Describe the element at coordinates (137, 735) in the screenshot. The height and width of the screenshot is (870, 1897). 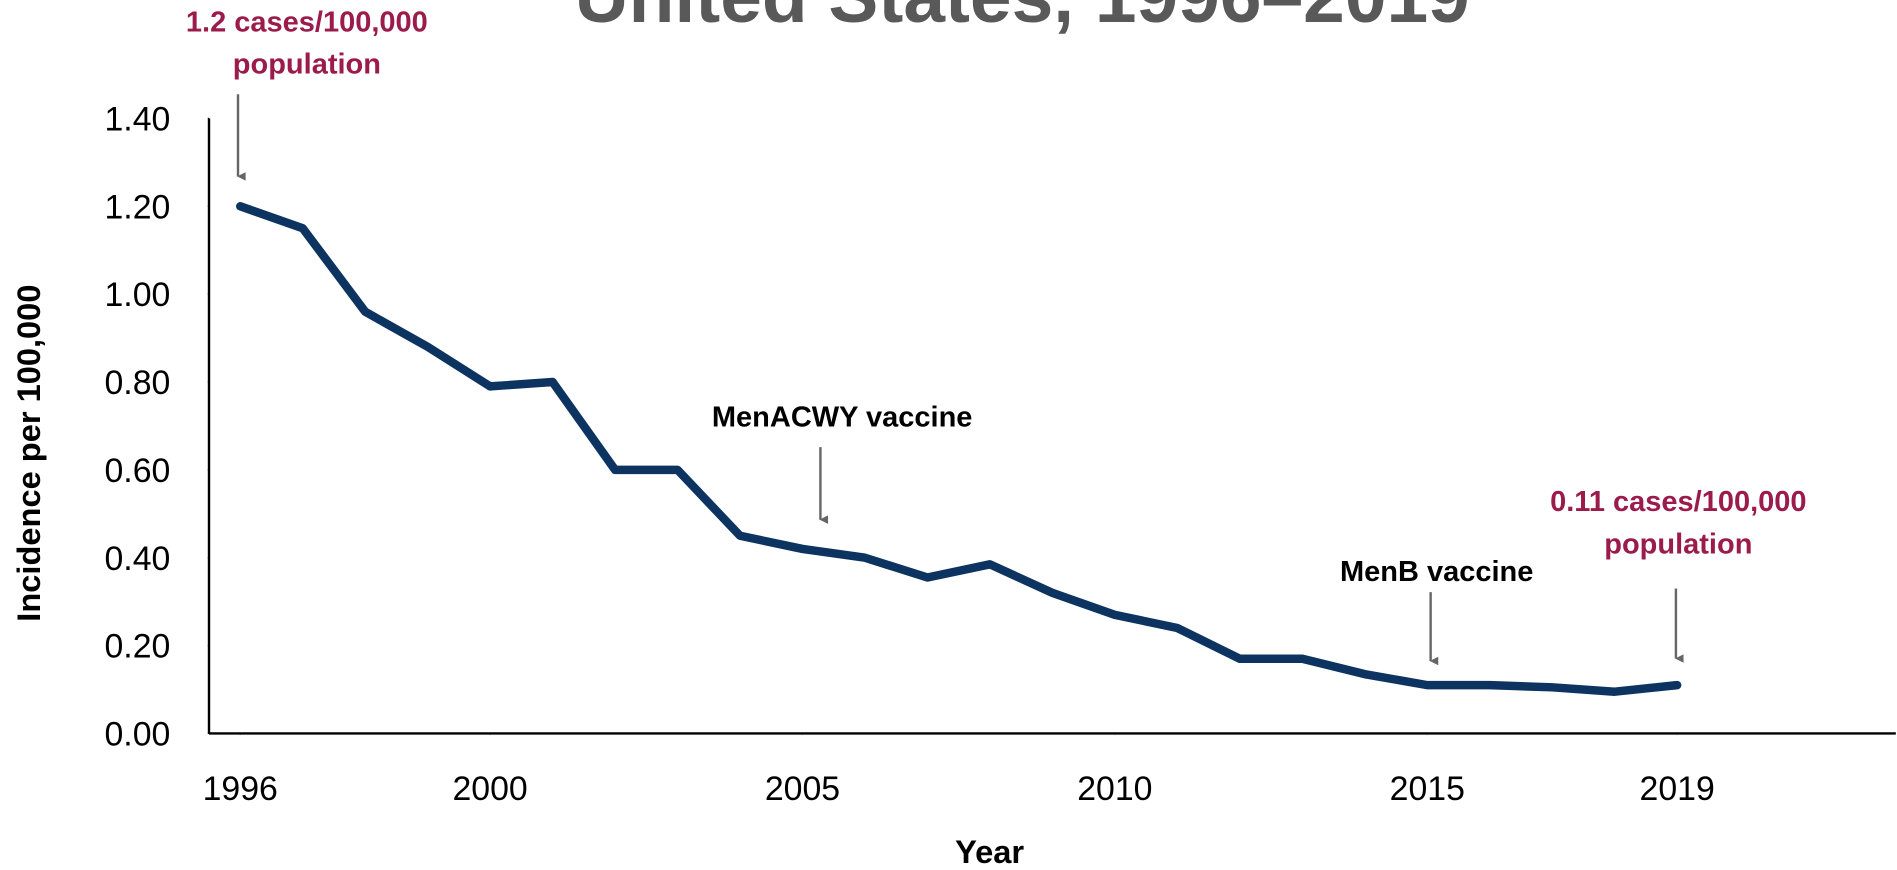
I see `y-tick-label: 0.00` at that location.